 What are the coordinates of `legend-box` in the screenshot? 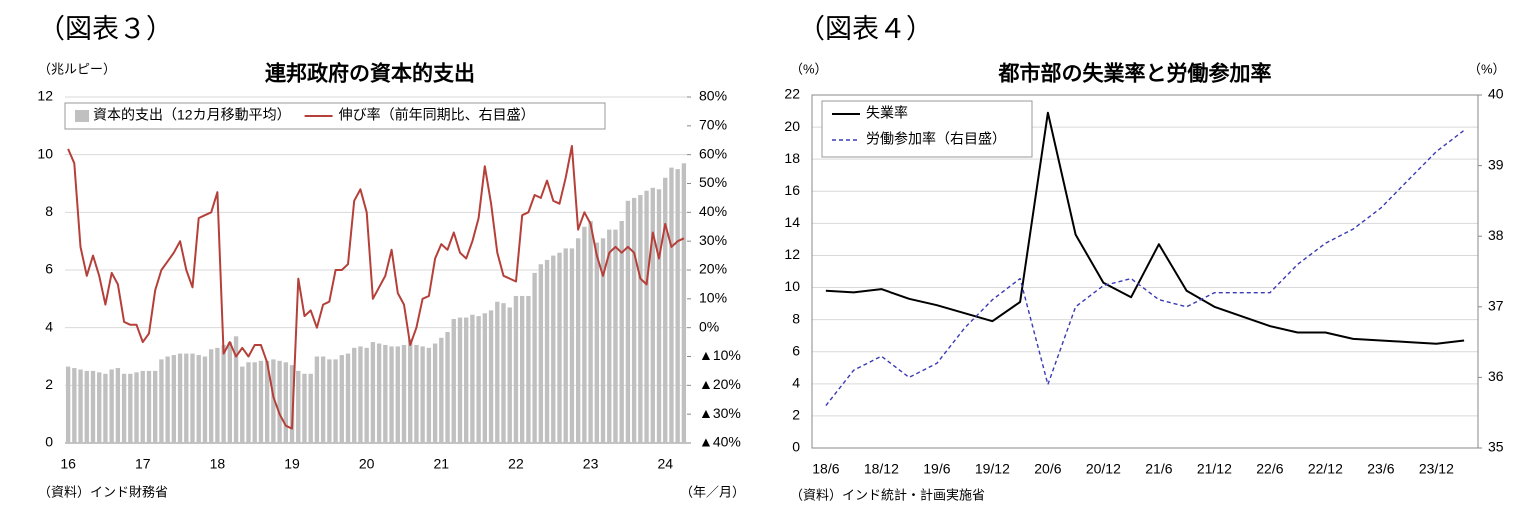 It's located at (927, 129).